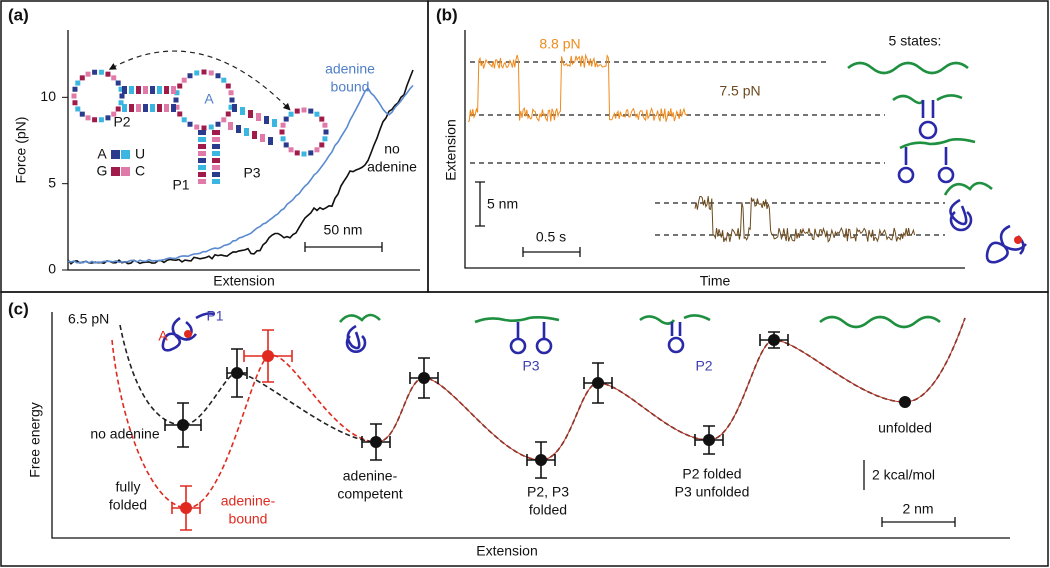 Image resolution: width=1050 pixels, height=568 pixels. Describe the element at coordinates (502, 204) in the screenshot. I see `scale-bar-label: 5 nm` at that location.